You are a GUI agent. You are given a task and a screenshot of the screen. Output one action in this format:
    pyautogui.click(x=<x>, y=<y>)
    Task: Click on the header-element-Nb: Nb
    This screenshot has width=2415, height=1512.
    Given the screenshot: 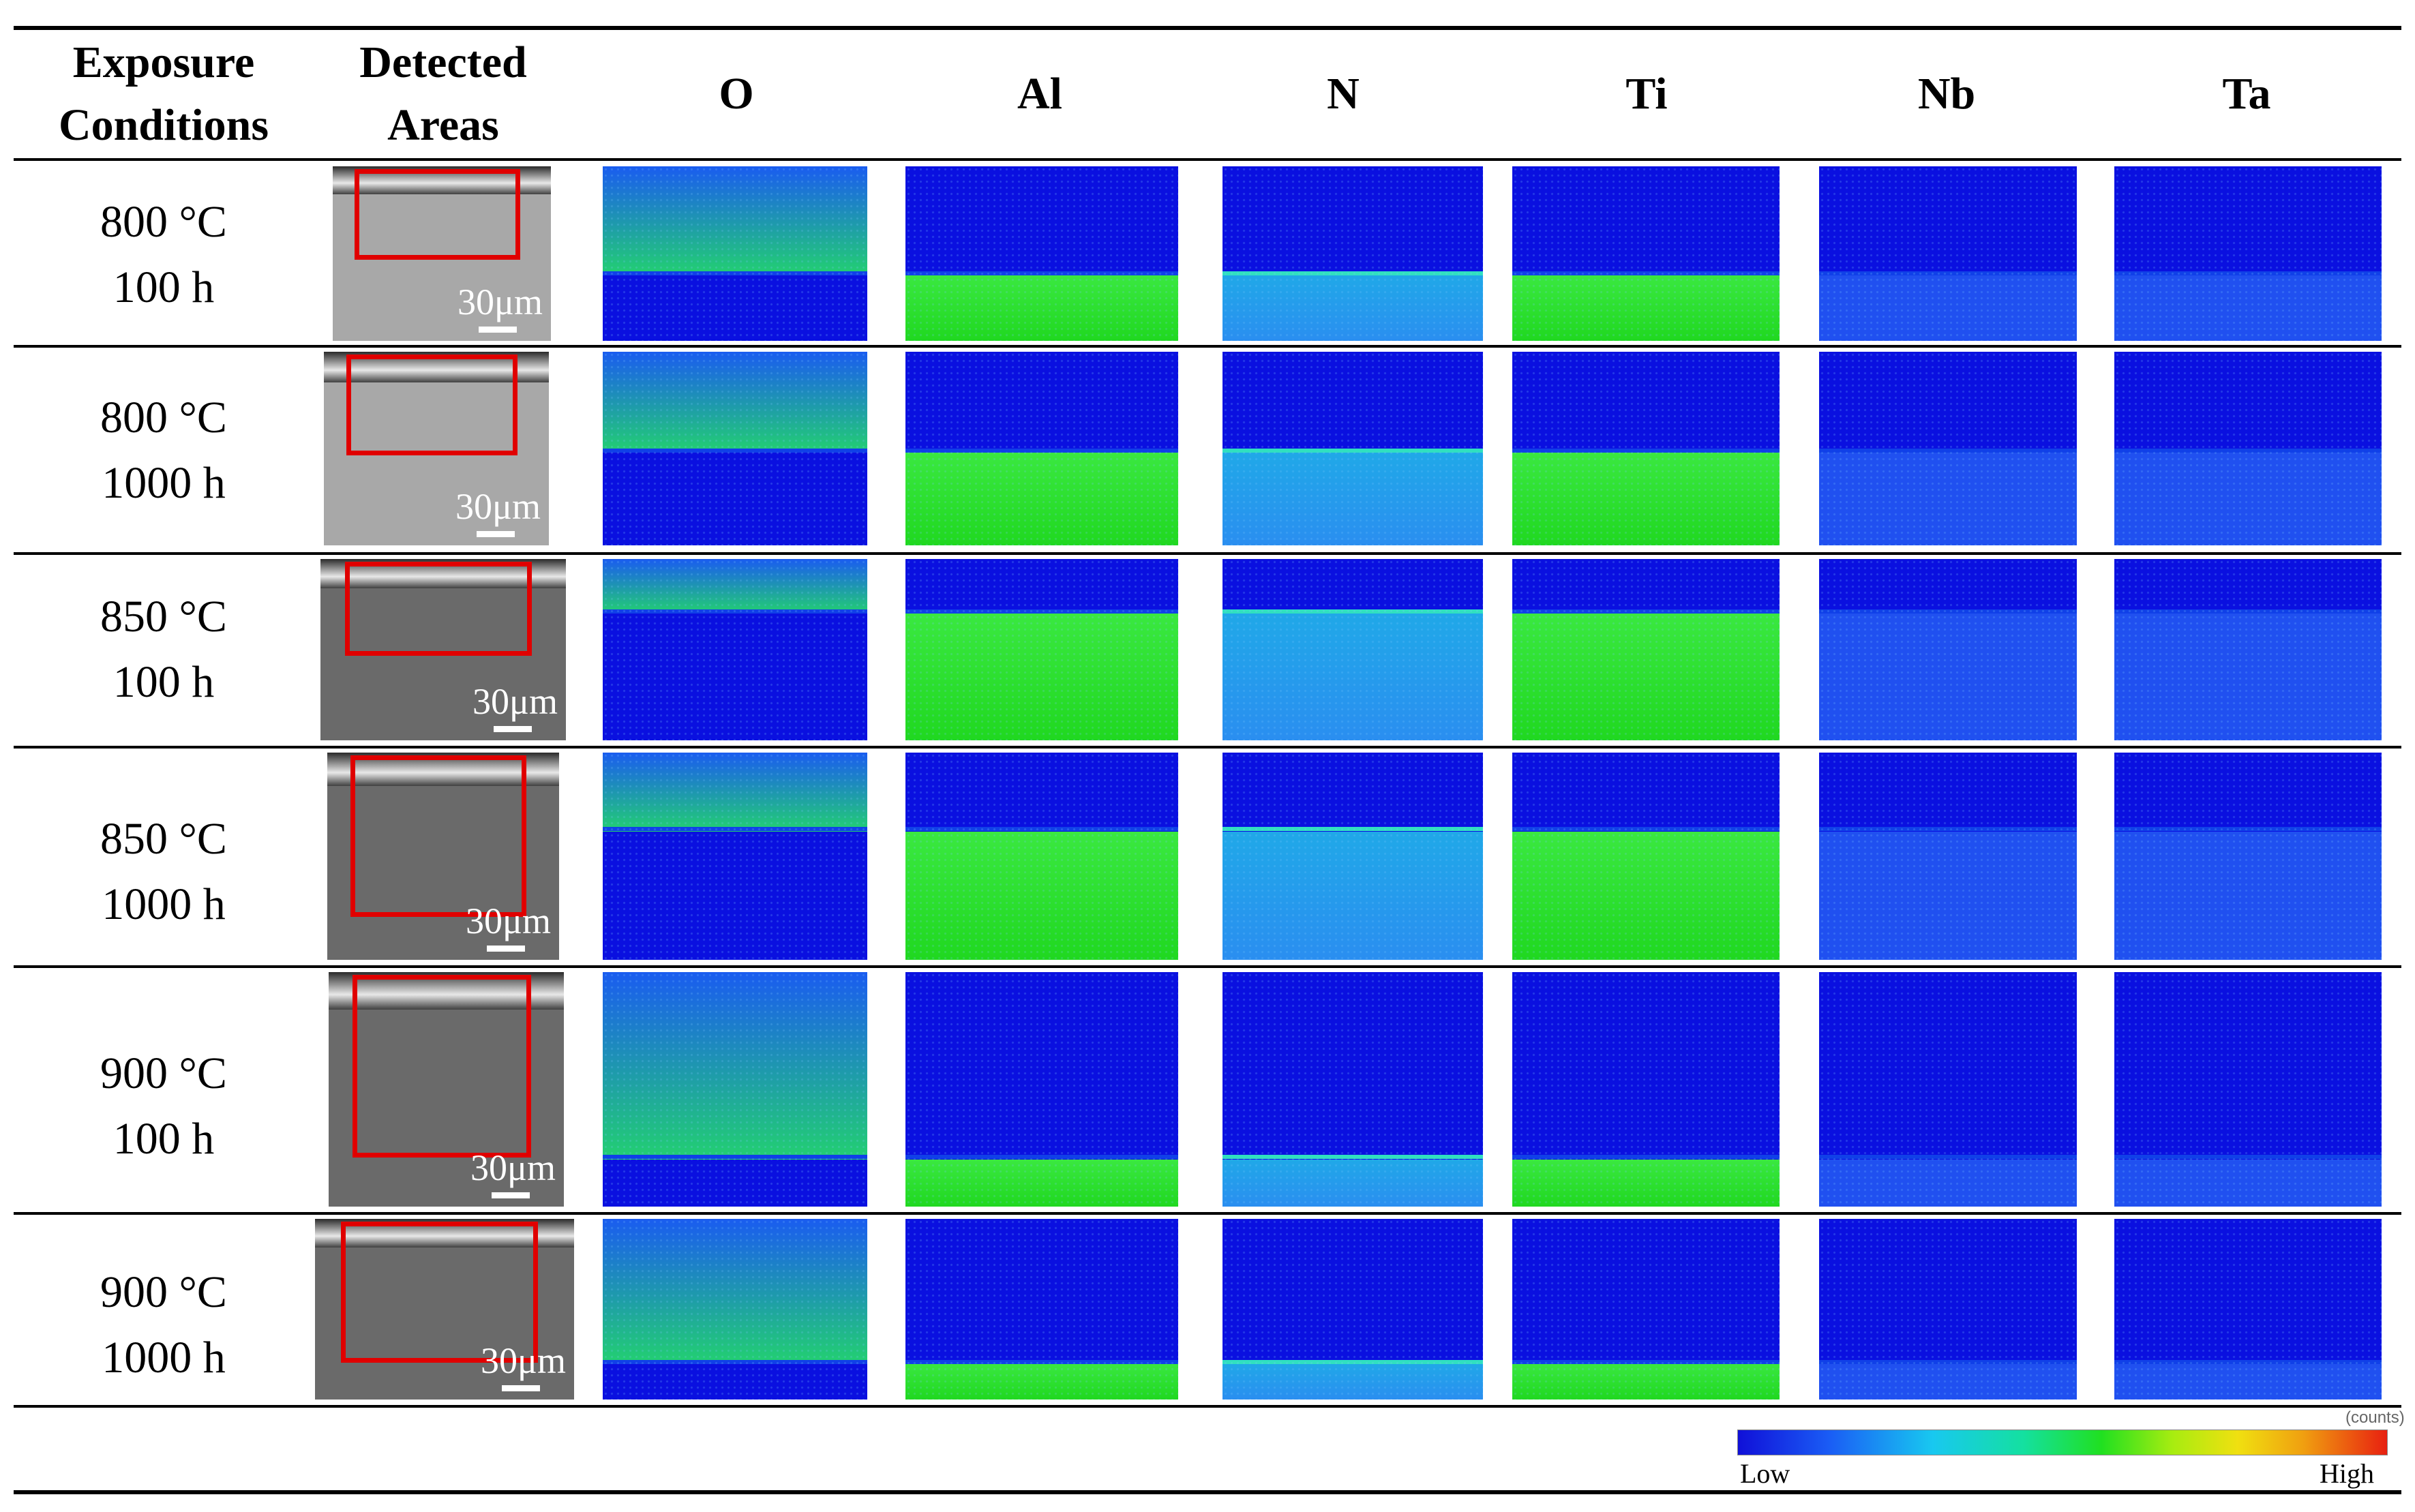 What is the action you would take?
    pyautogui.click(x=1946, y=94)
    